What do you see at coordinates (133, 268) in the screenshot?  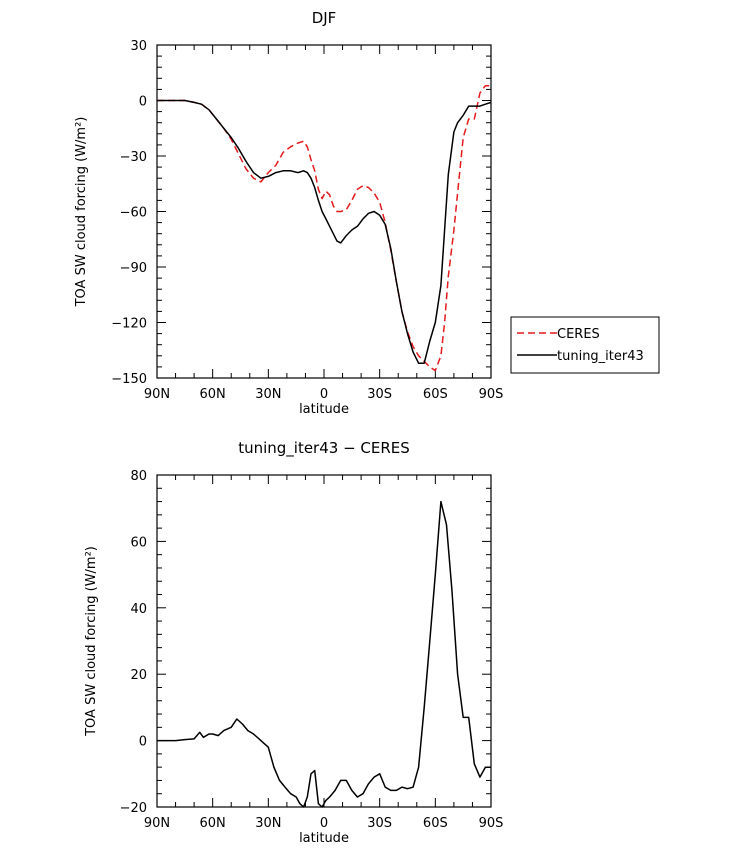 I see `y-tick-label: −90` at bounding box center [133, 268].